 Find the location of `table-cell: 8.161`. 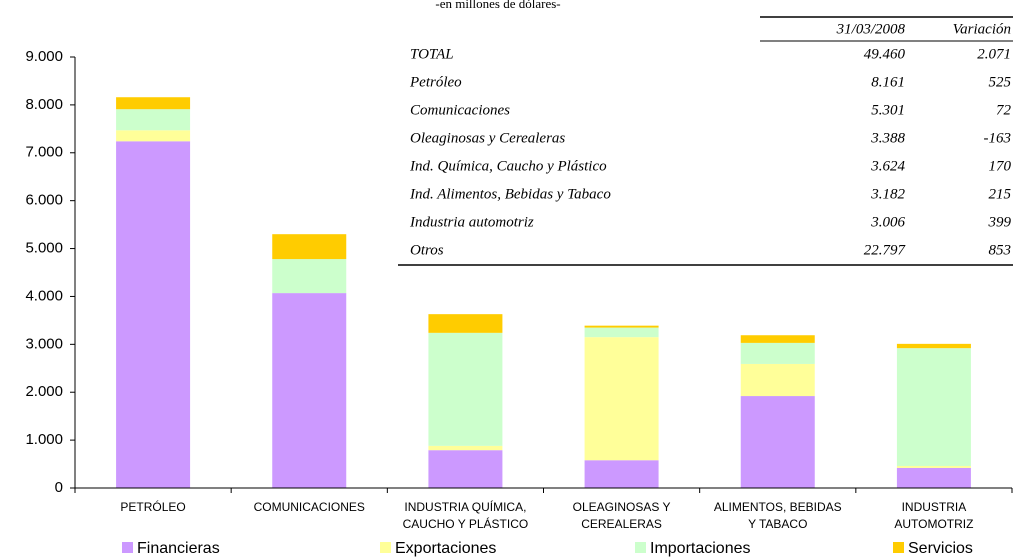

table-cell: 8.161 is located at coordinates (888, 82).